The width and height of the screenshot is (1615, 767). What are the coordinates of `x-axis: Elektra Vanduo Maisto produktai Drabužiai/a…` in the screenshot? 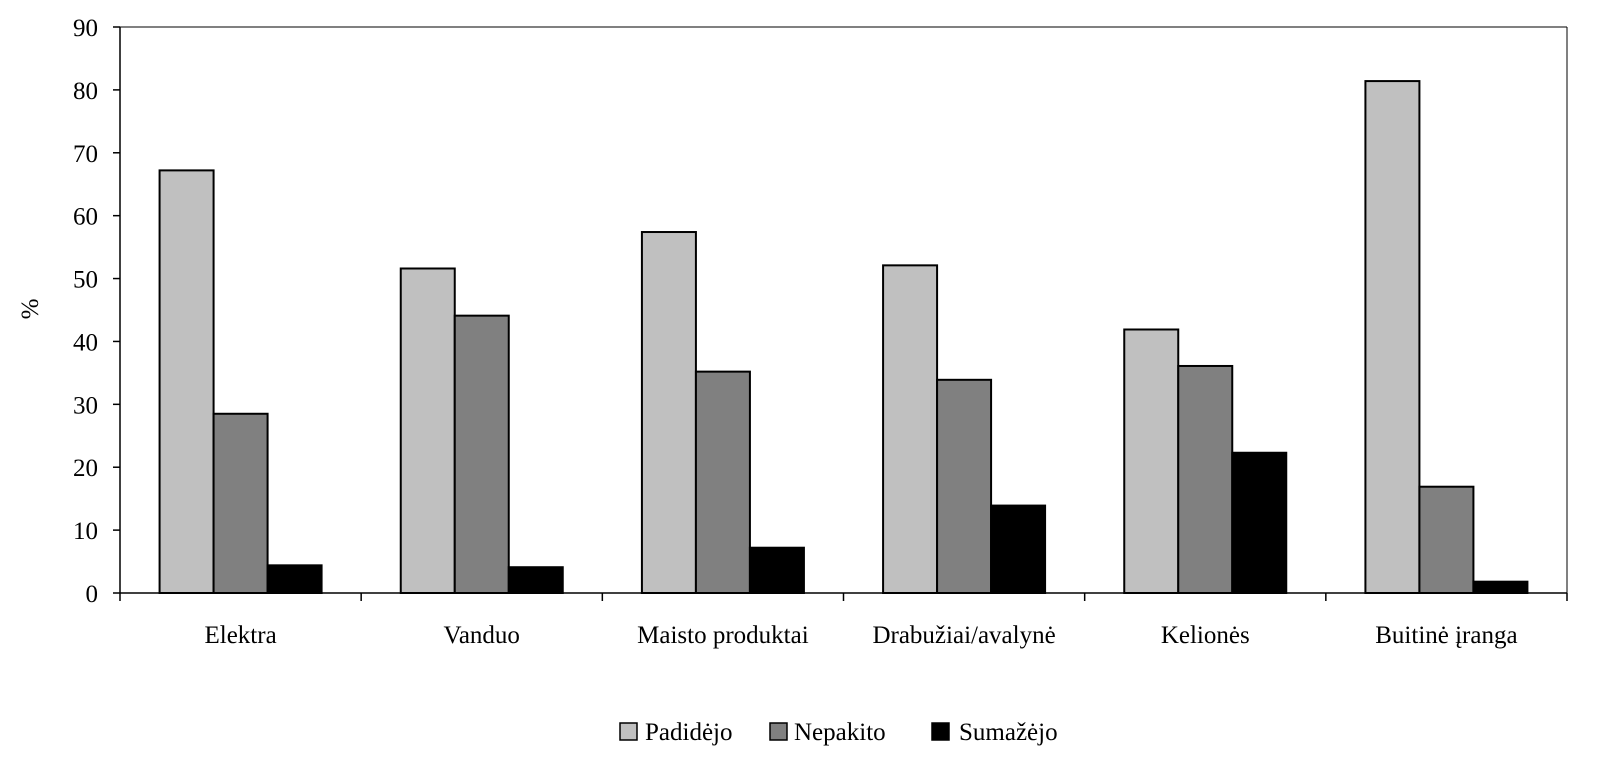 It's located at (843, 620).